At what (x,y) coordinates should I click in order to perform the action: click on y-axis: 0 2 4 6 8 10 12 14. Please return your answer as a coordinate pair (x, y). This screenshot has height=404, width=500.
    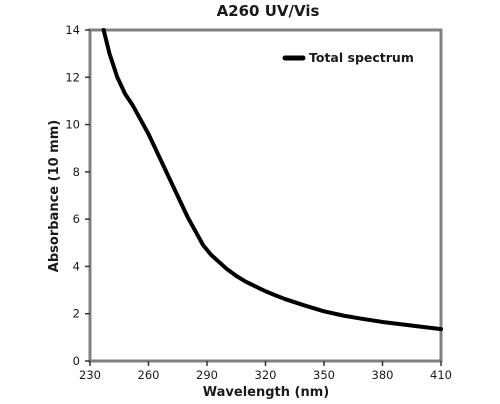
    Looking at the image, I should click on (77, 195).